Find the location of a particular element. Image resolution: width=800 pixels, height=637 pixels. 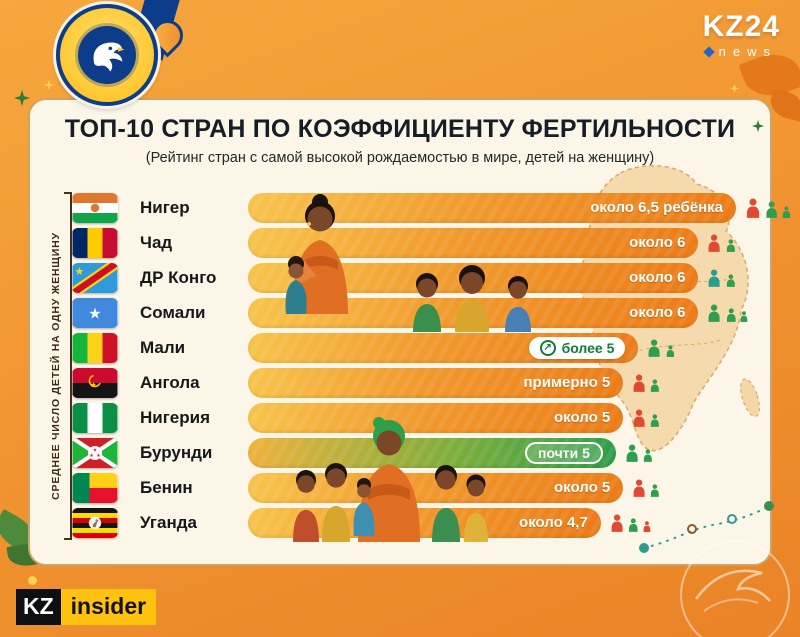

country-row-mali: Мали ↗ более 5 is located at coordinates (404, 347).